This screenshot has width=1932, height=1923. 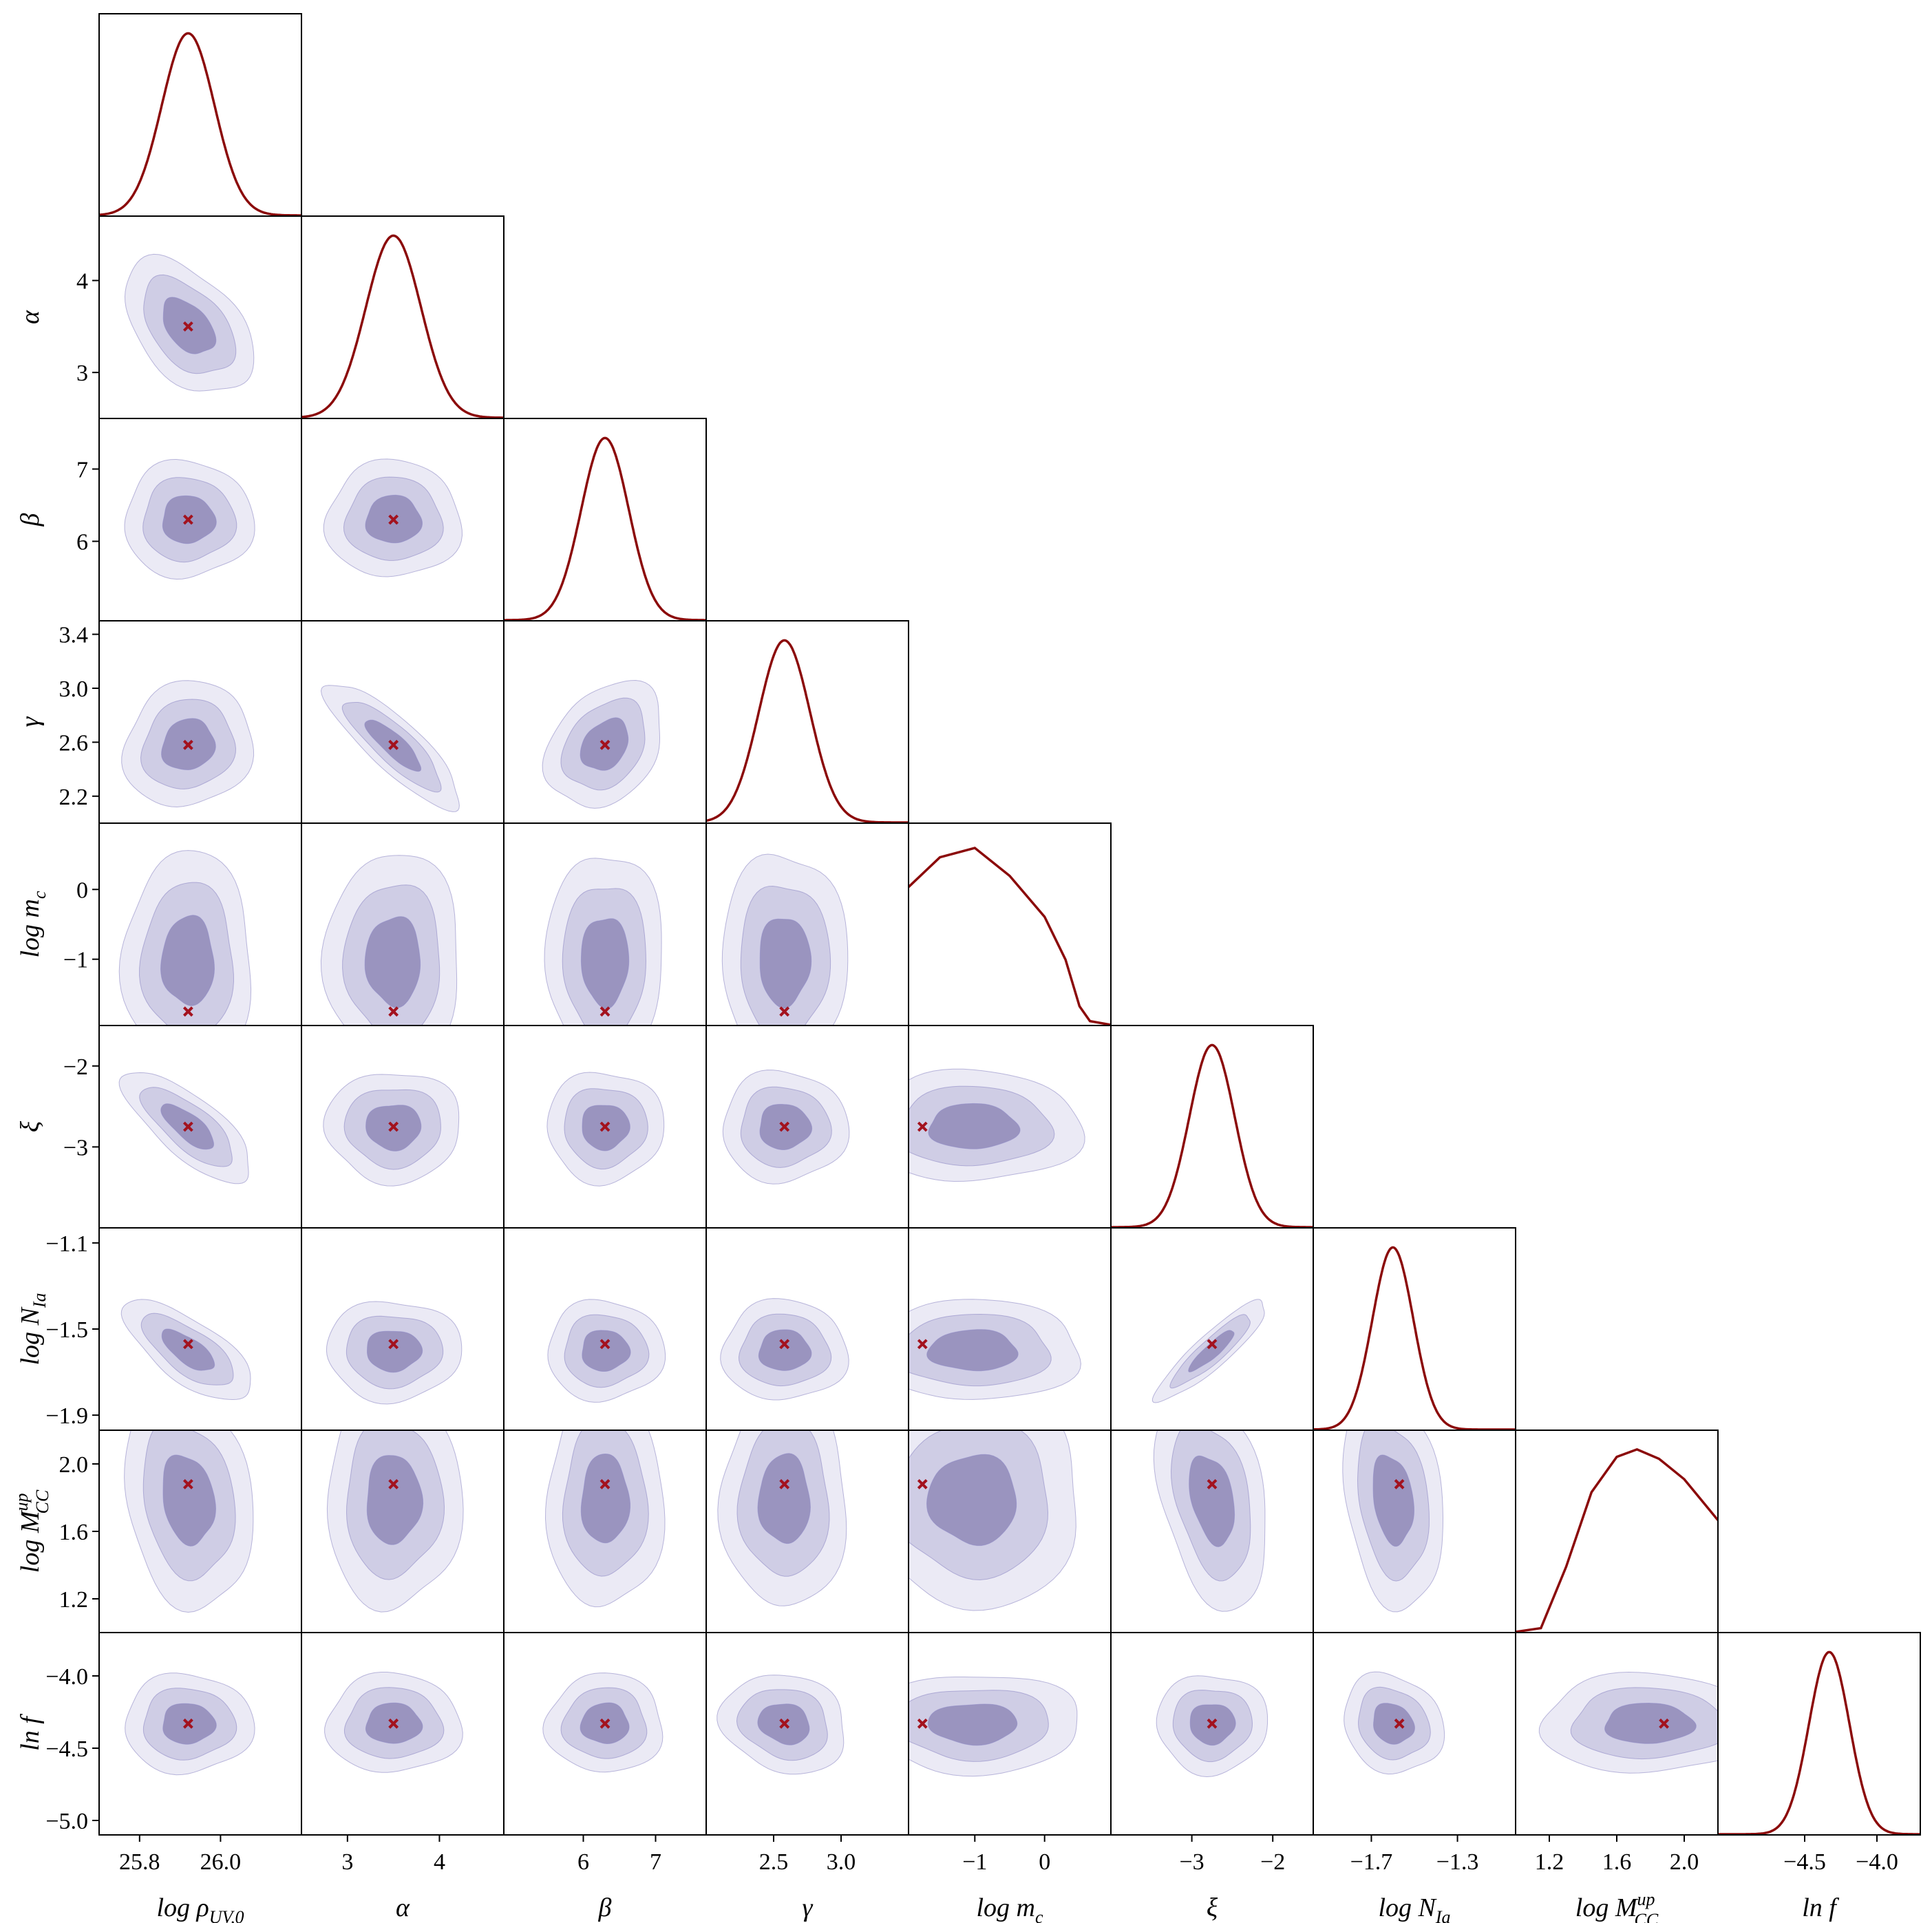 I want to click on joint-panel-gamma-vs-alpha, so click(x=390, y=748).